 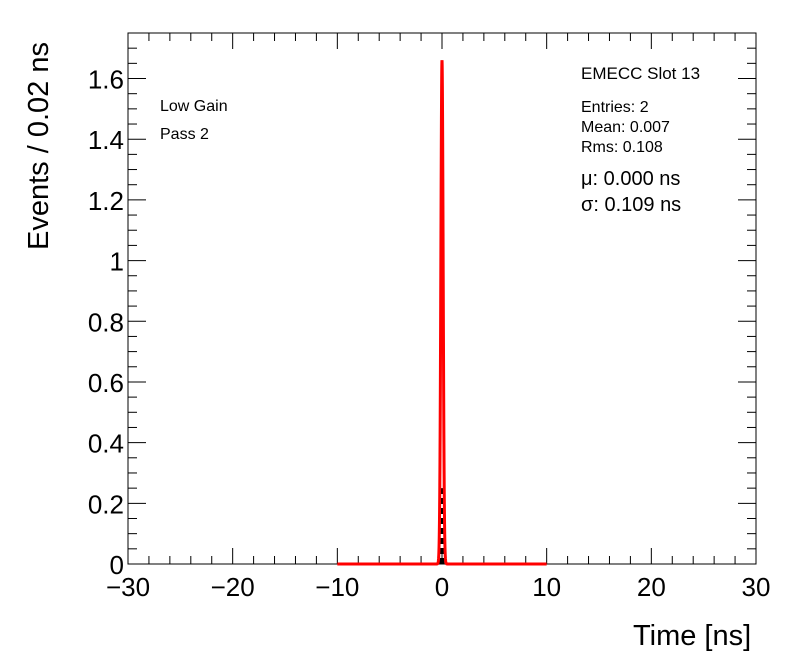 What do you see at coordinates (117, 565) in the screenshot?
I see `y-tick-label: 0` at bounding box center [117, 565].